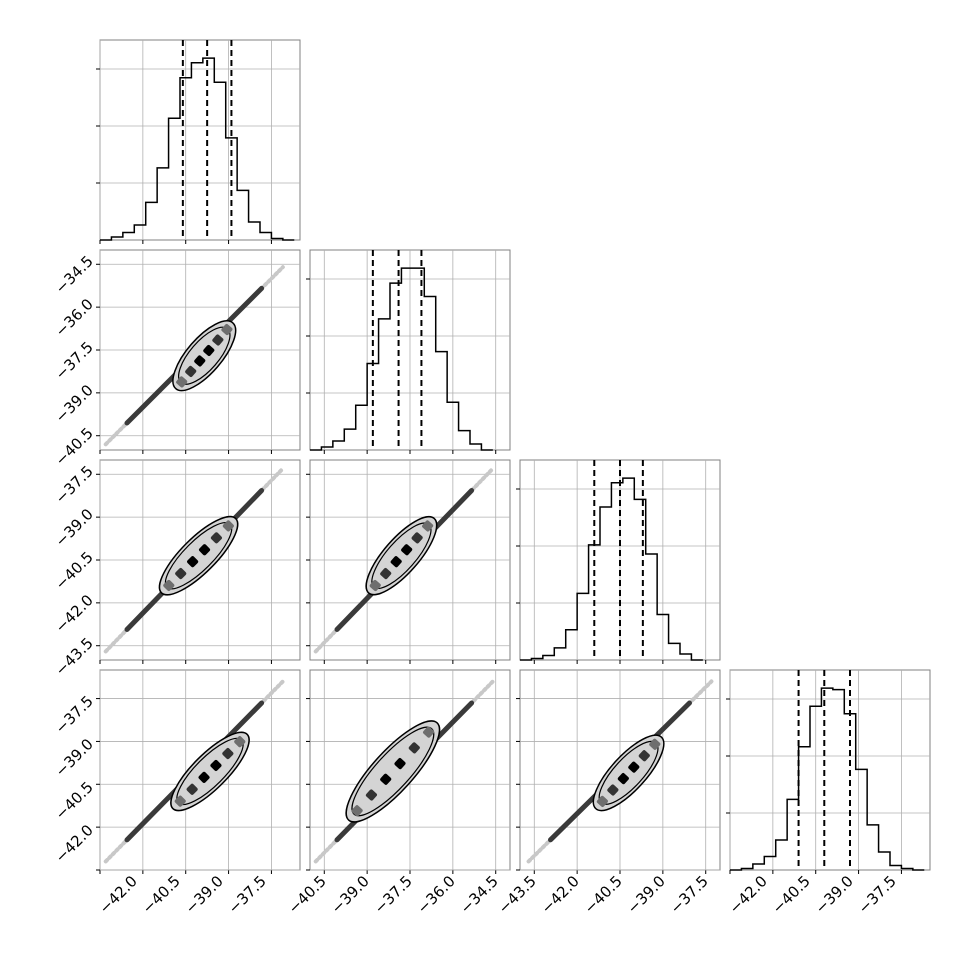 The image size is (970, 970). I want to click on hist-2-panel, so click(408, 351).